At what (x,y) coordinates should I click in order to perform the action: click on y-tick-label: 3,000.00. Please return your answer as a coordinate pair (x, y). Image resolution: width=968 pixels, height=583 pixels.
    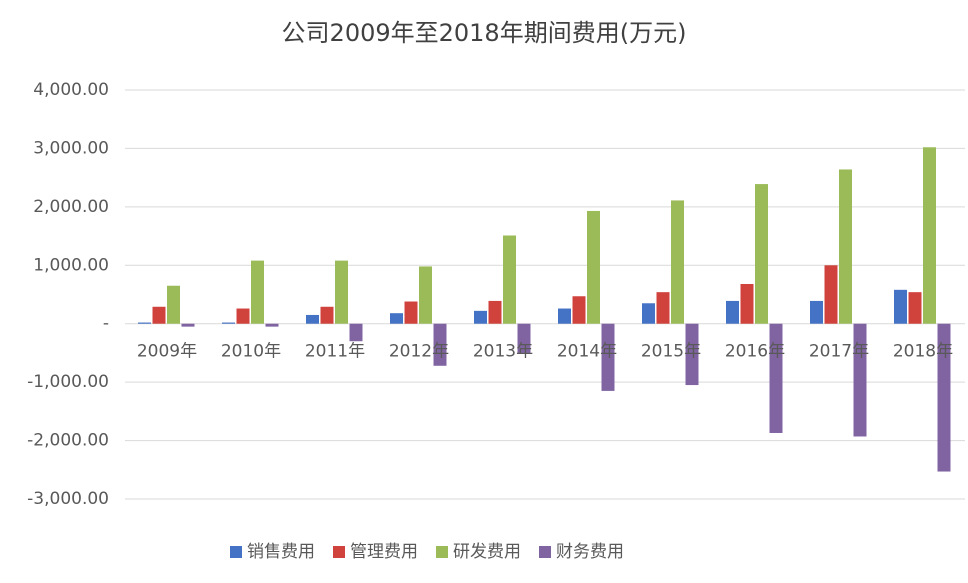
    Looking at the image, I should click on (71, 148).